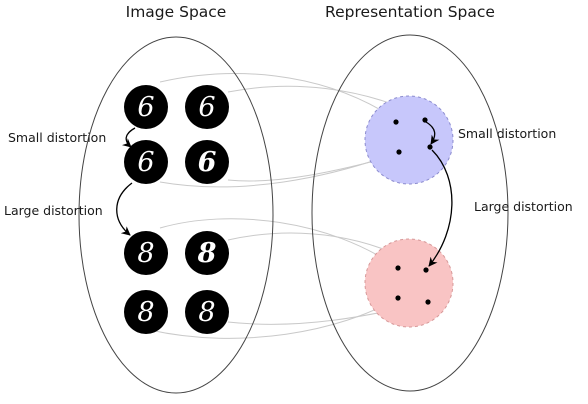 The width and height of the screenshot is (588, 404). What do you see at coordinates (523, 206) in the screenshot?
I see `large-distortion-label-rep: Large distortion` at bounding box center [523, 206].